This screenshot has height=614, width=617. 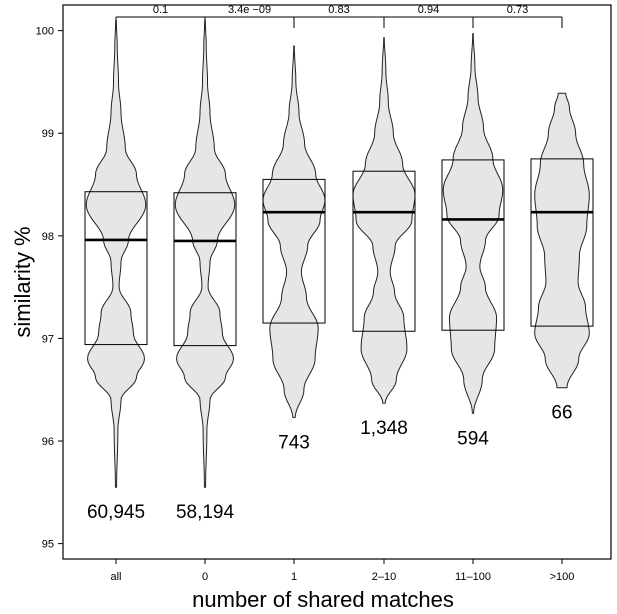 I want to click on x-tick-label-0: all, so click(x=115, y=577).